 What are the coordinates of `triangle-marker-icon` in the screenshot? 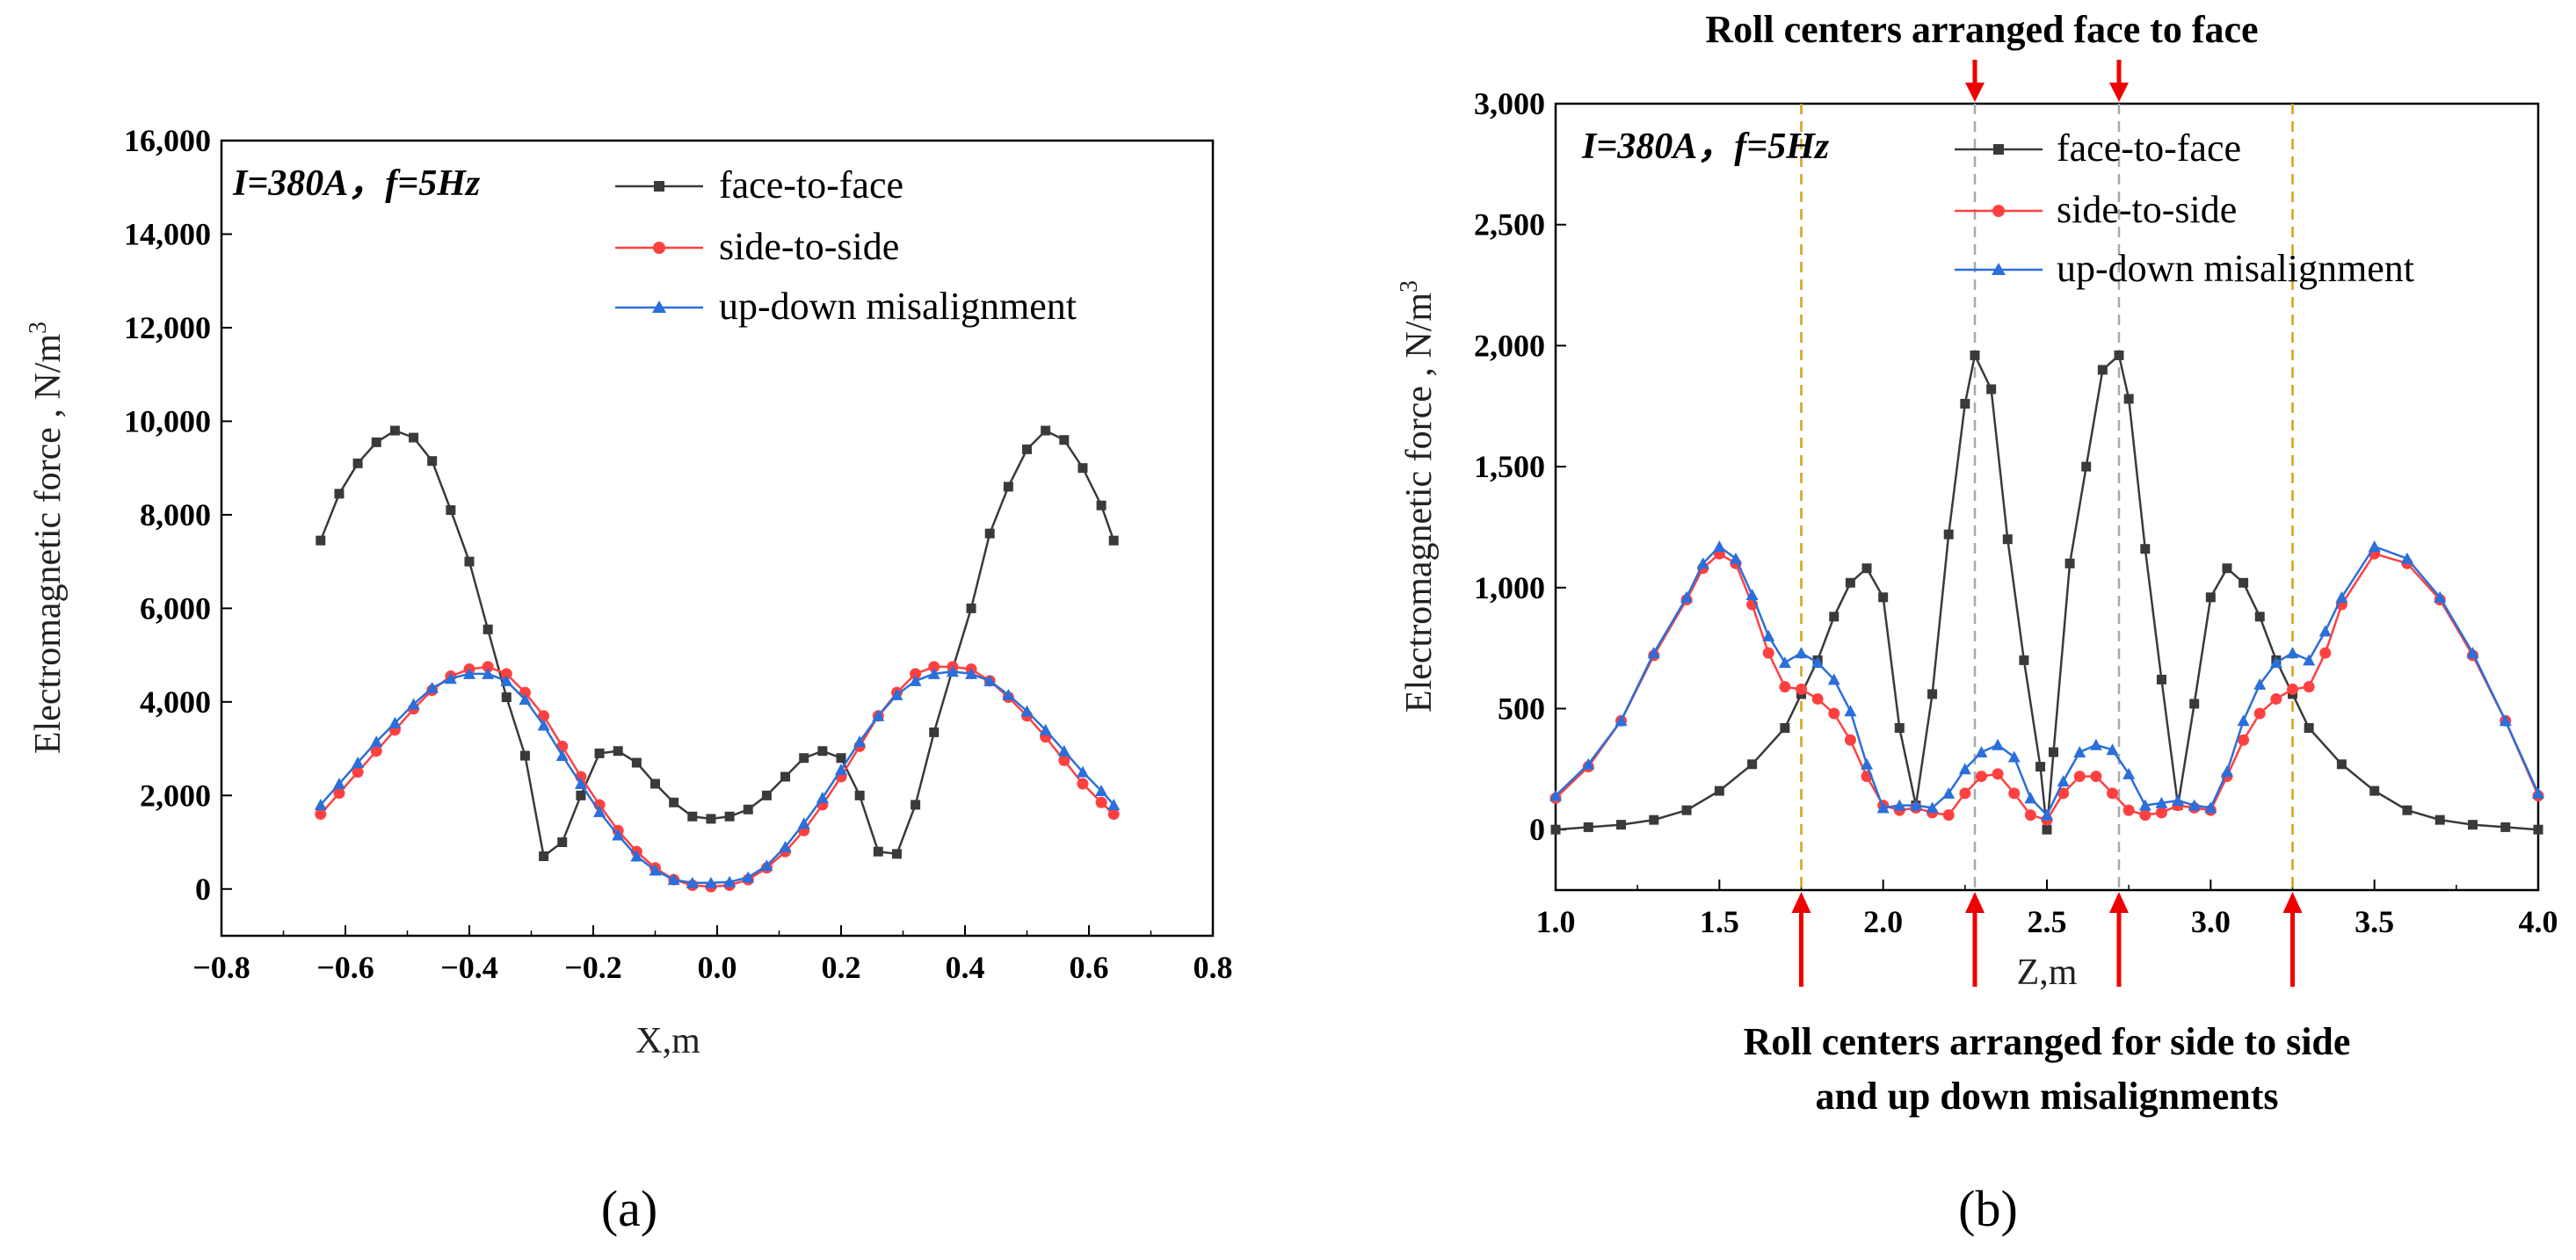 It's located at (1999, 269).